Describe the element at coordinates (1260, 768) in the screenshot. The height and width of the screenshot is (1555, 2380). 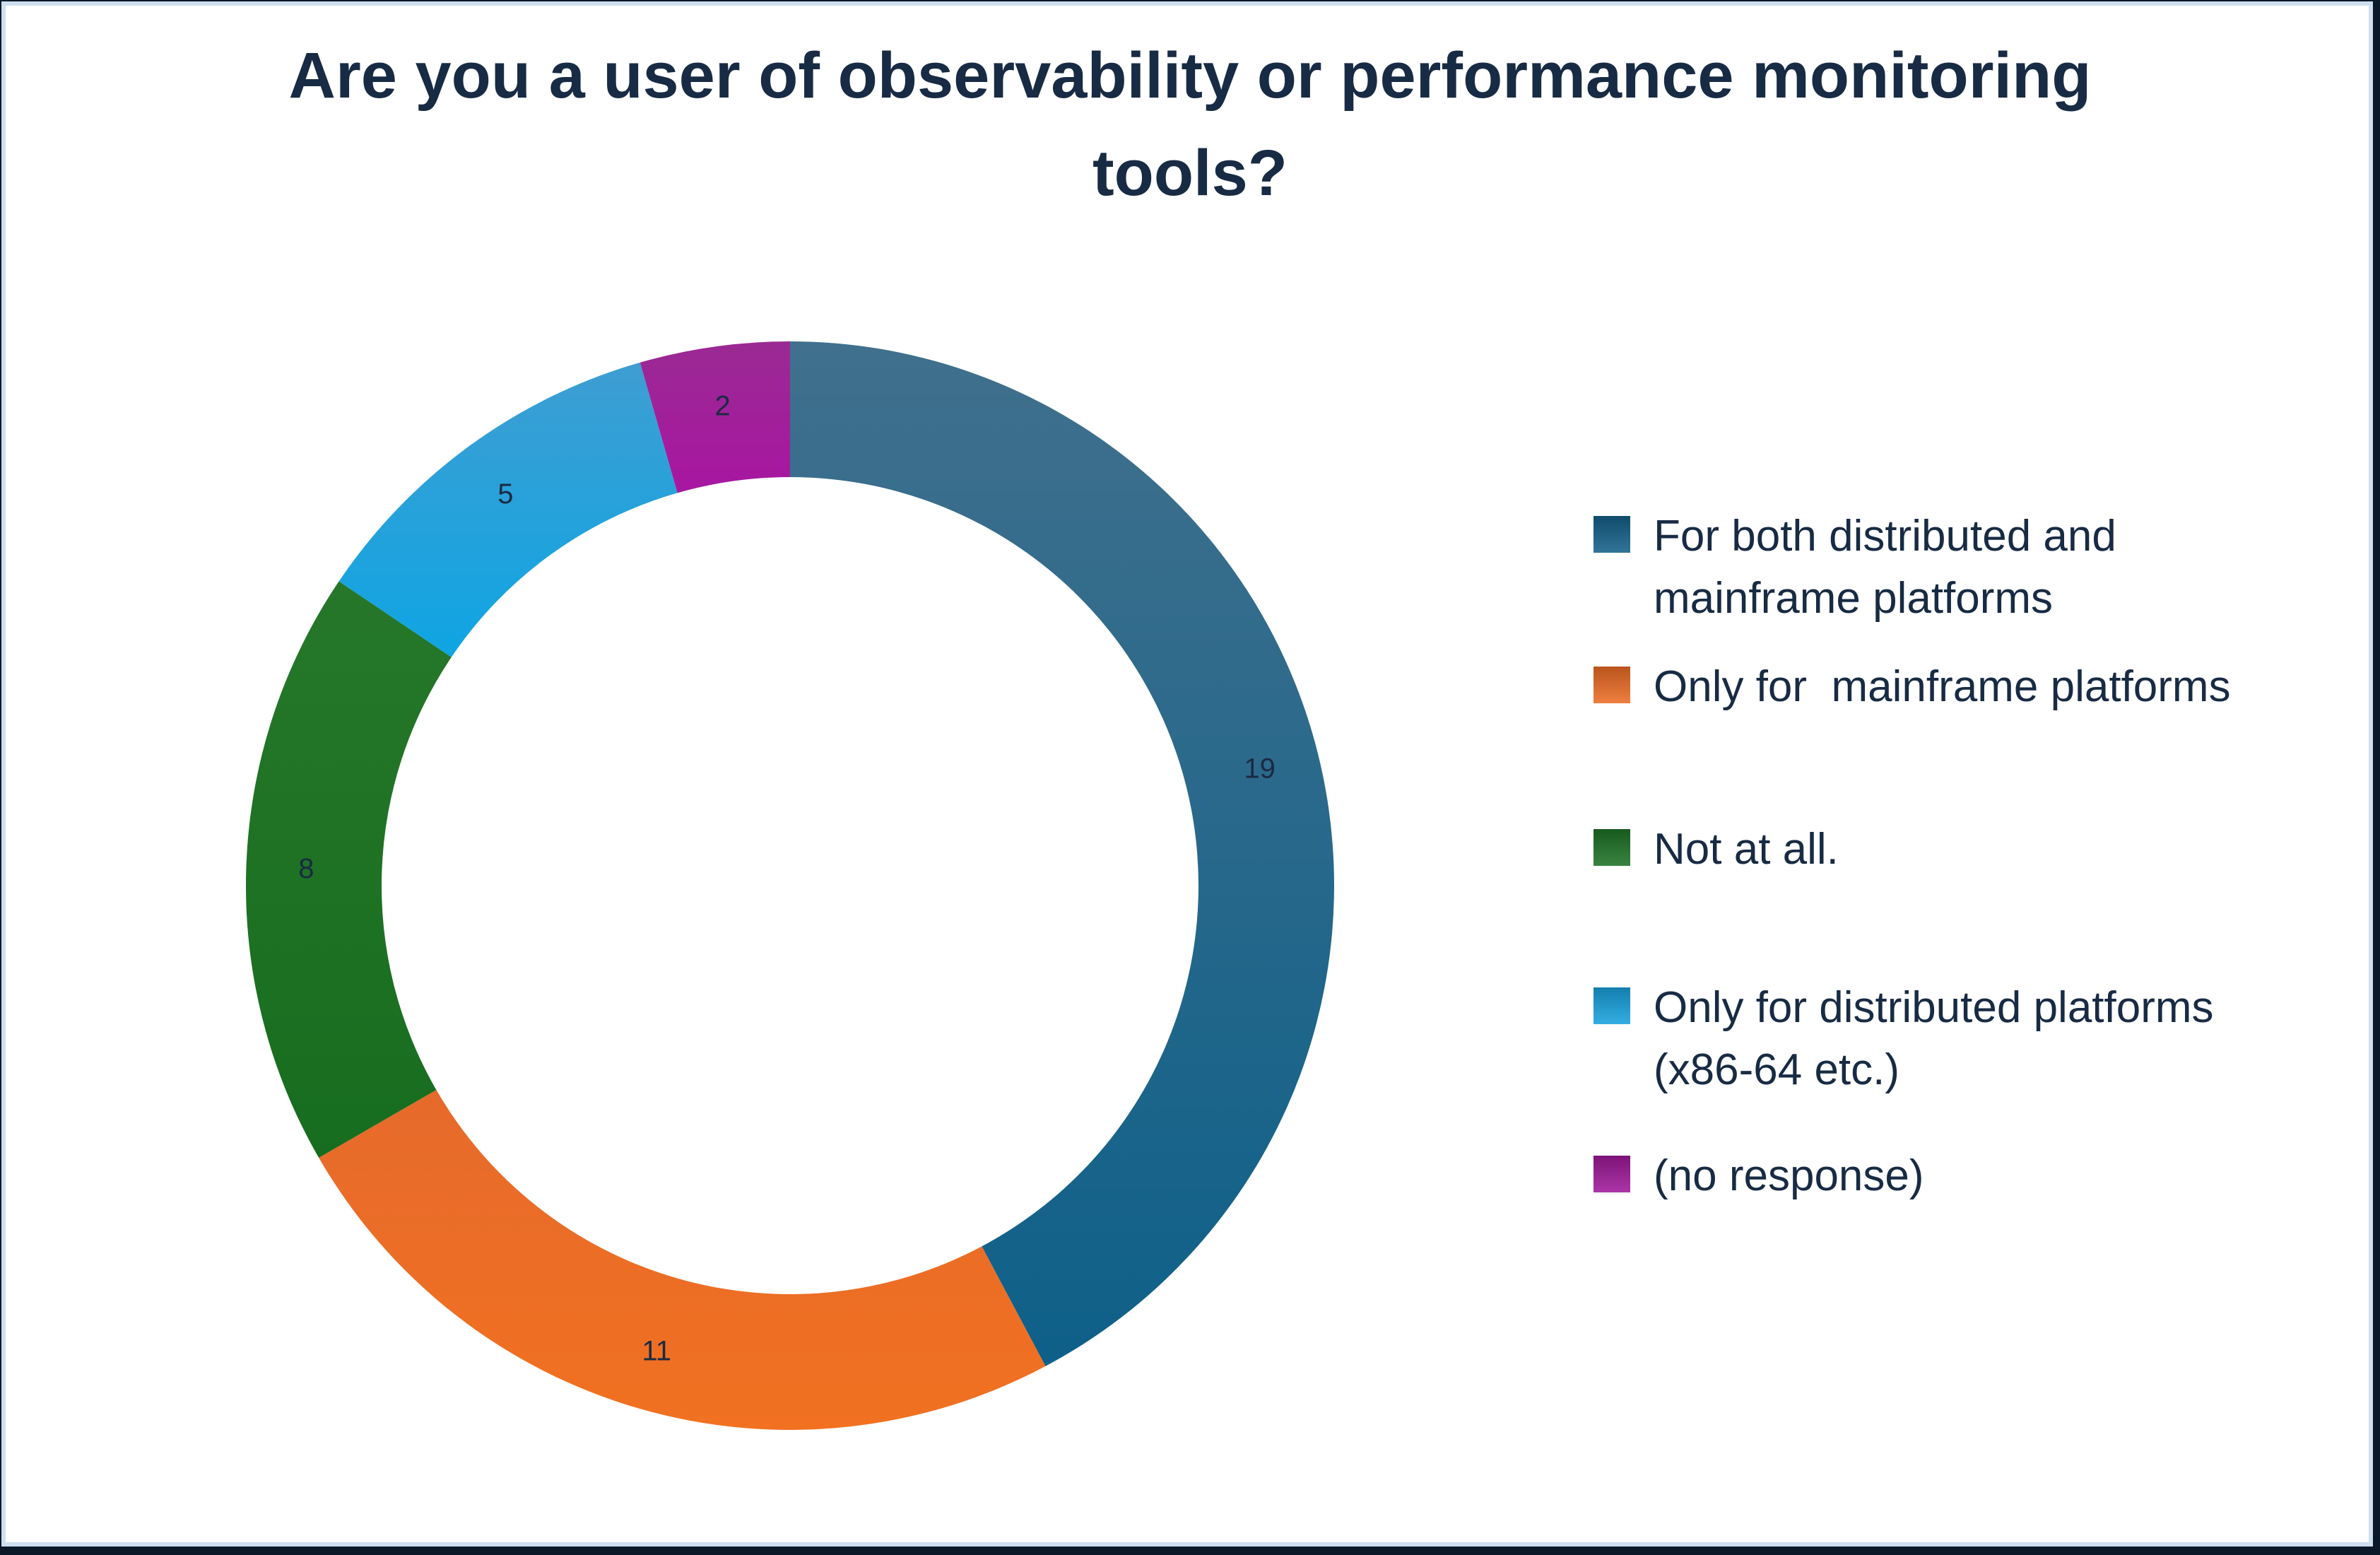
I see `donut-slice-value-0: 19` at that location.